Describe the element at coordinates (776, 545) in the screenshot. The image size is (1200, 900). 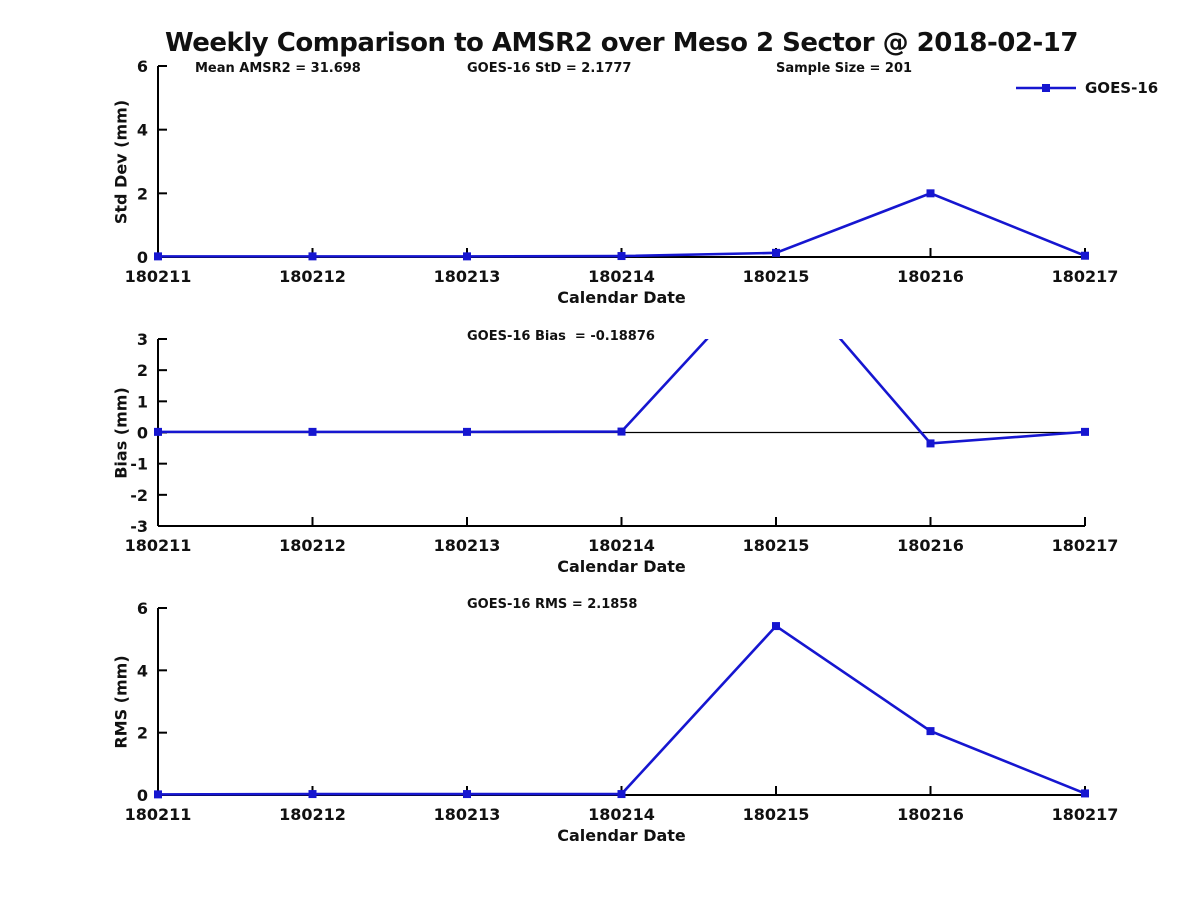
I see `bias-x-tick-label: 180215` at that location.